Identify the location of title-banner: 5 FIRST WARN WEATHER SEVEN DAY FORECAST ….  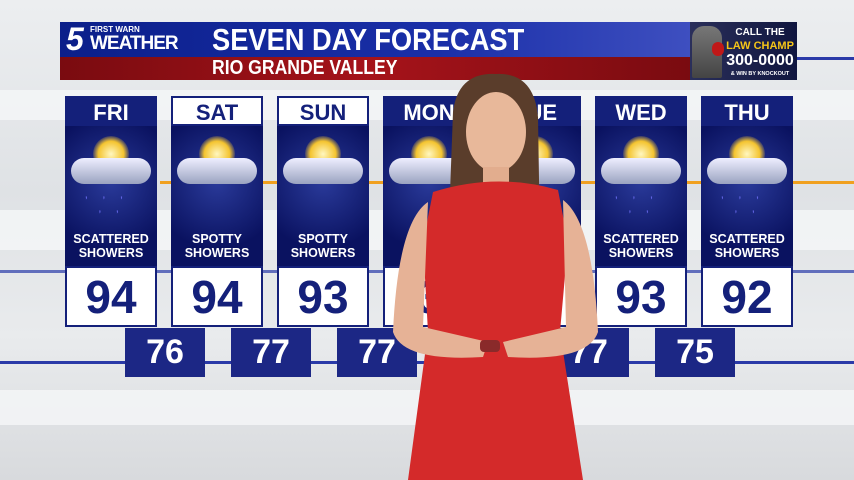
(375, 51).